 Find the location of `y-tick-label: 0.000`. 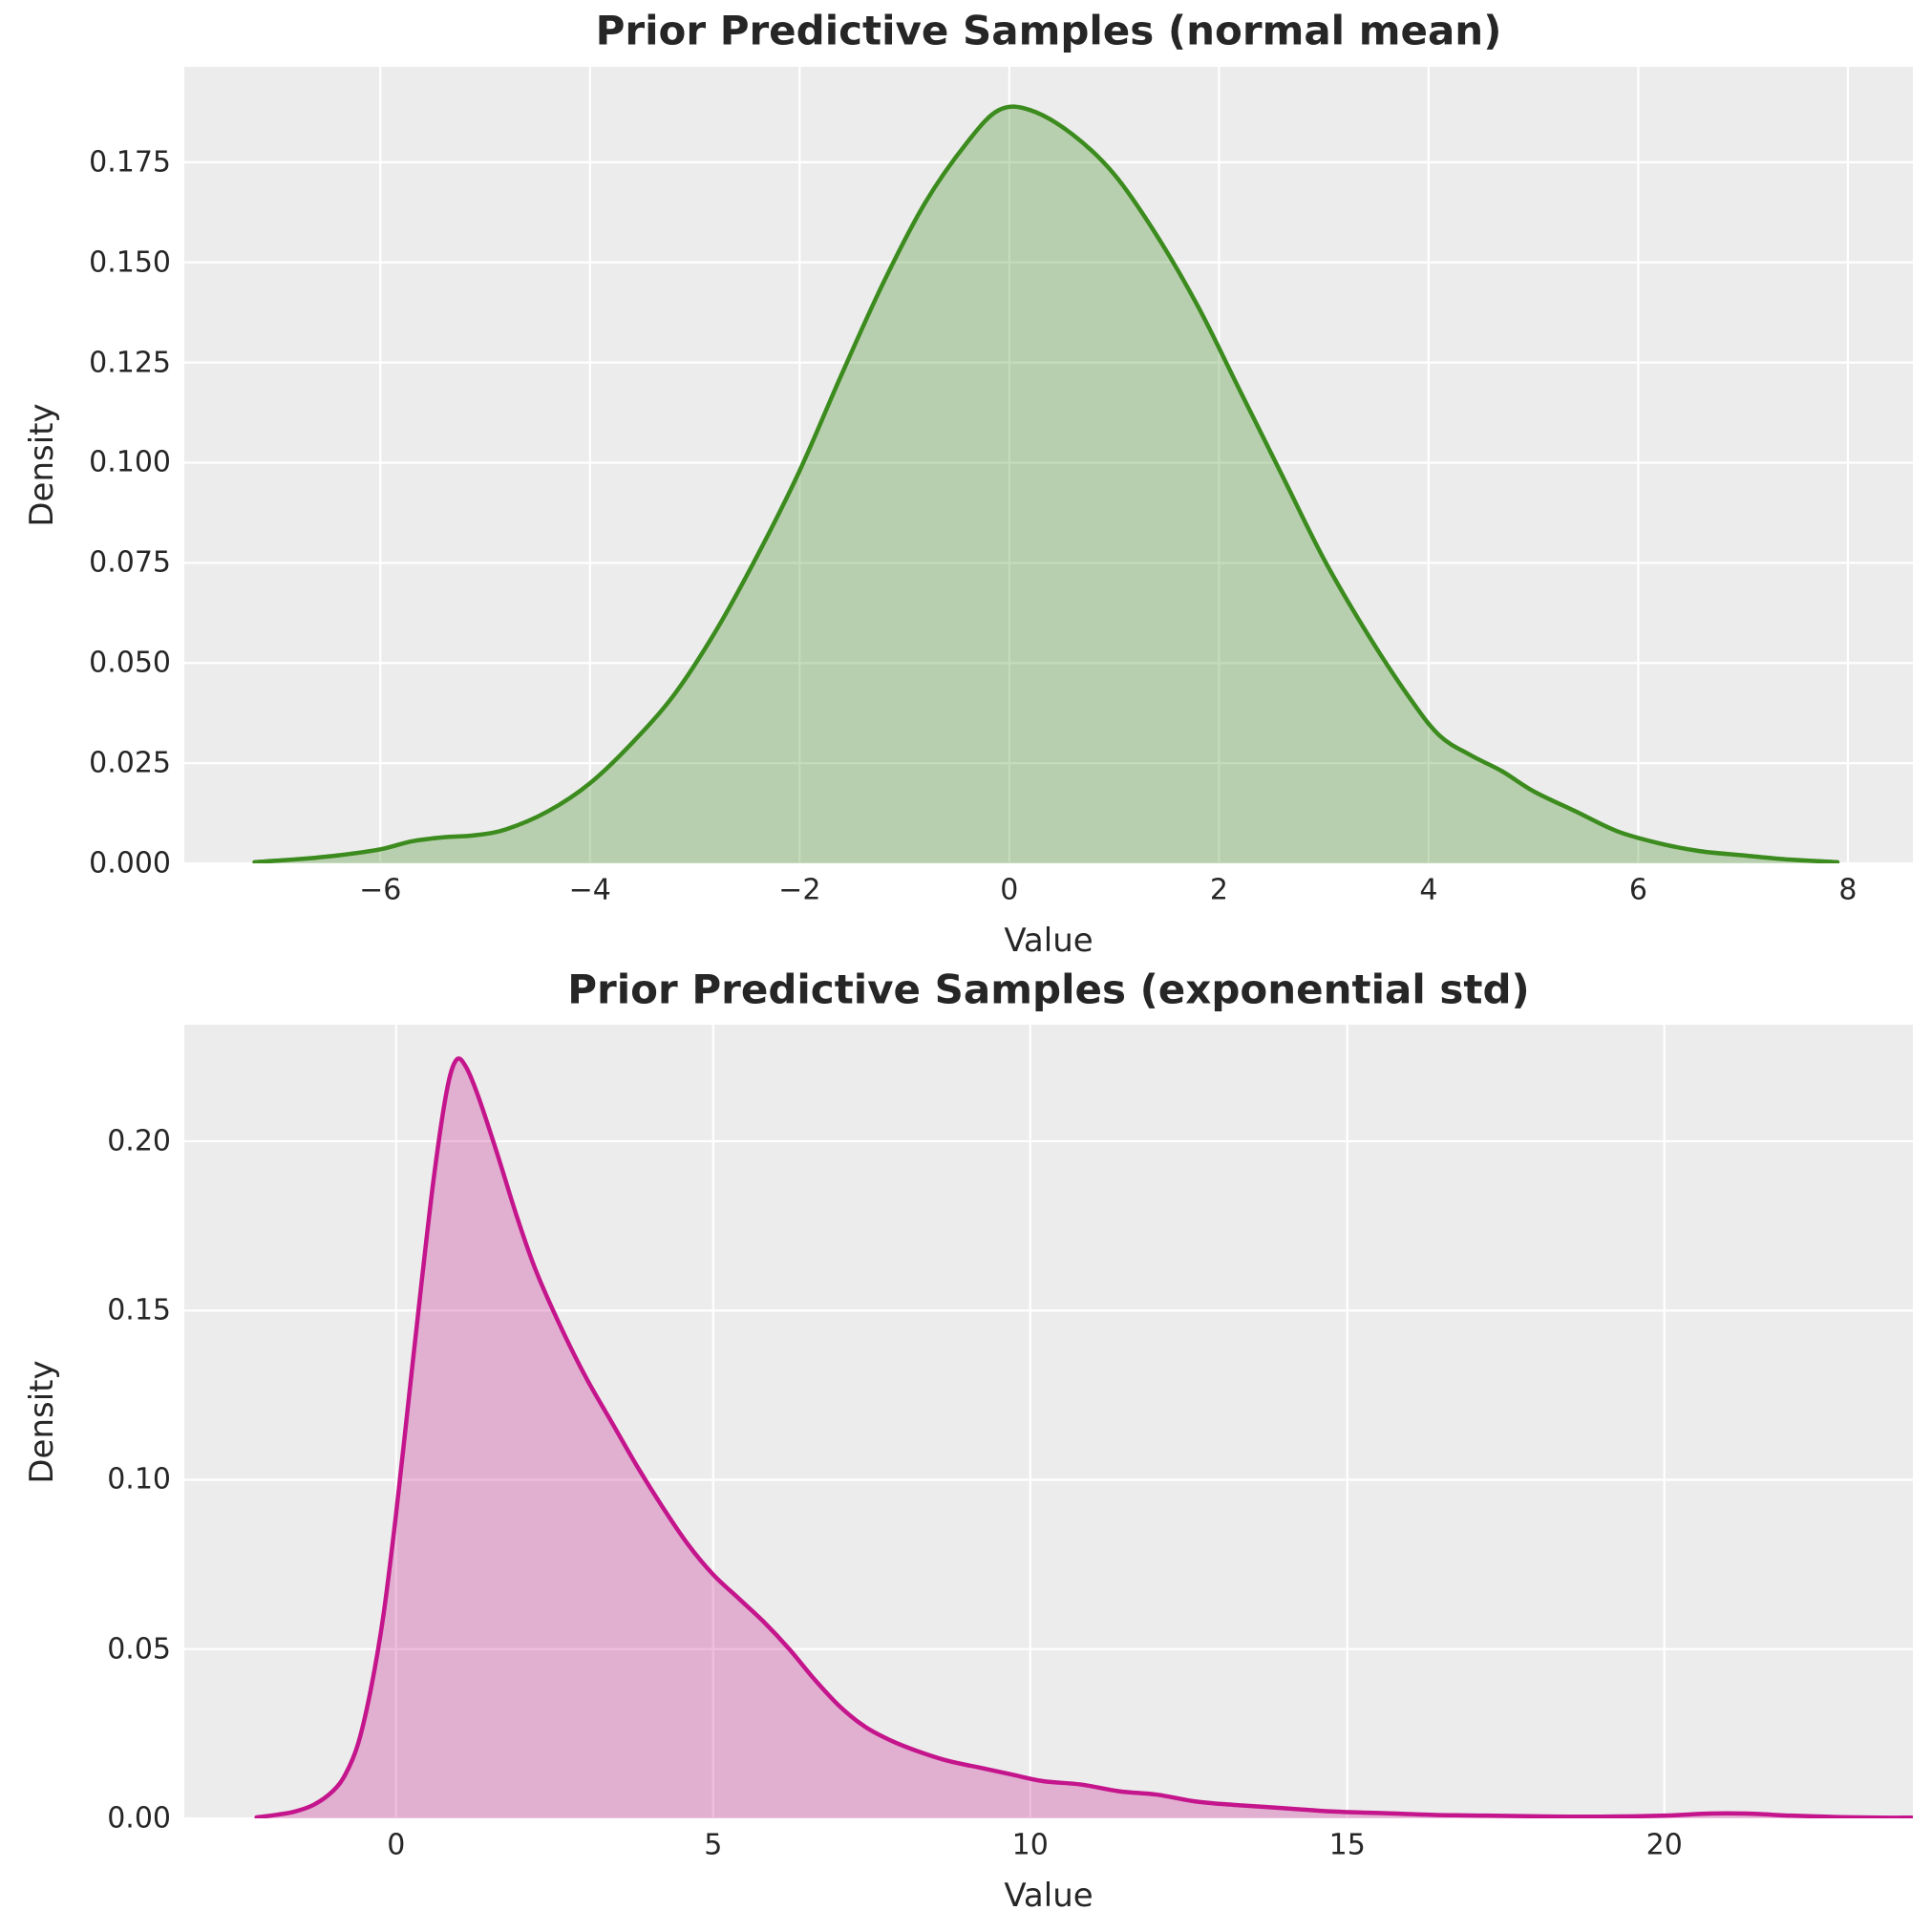

y-tick-label: 0.000 is located at coordinates (130, 863).